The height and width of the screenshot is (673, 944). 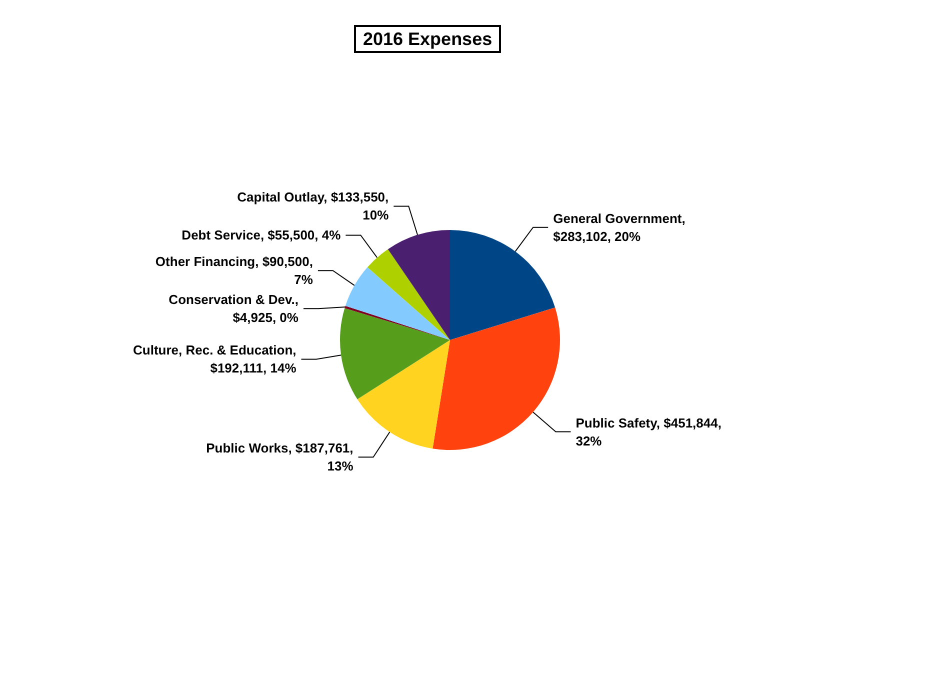 I want to click on slice-label: Conservation & Dev., $4,925, 0%, so click(x=233, y=309).